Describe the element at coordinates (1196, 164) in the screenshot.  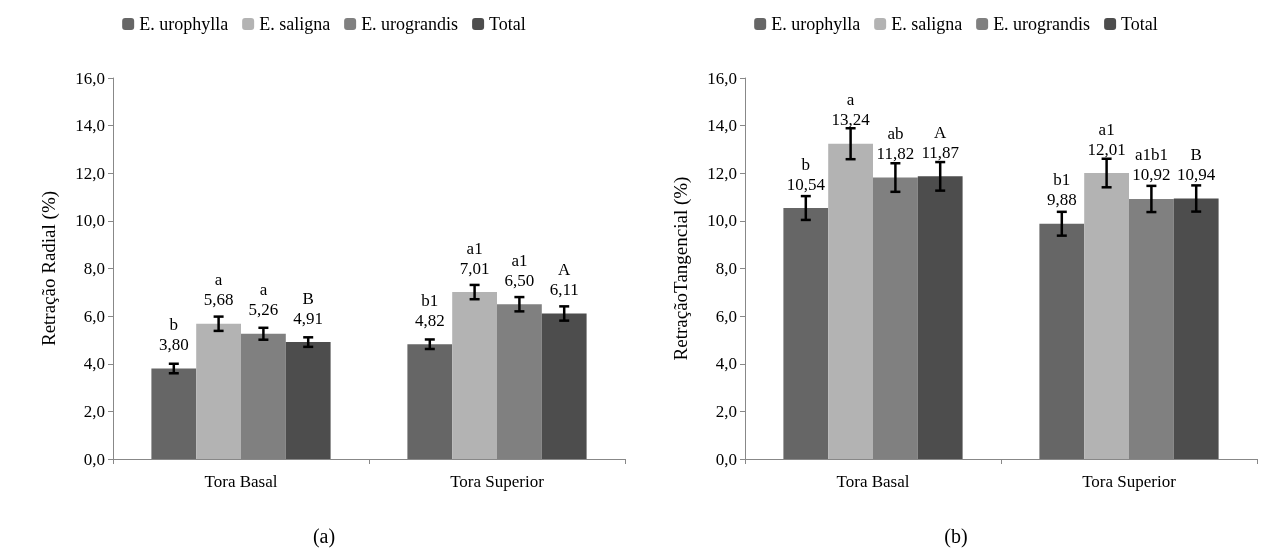
I see `data-label: B 10,94` at that location.